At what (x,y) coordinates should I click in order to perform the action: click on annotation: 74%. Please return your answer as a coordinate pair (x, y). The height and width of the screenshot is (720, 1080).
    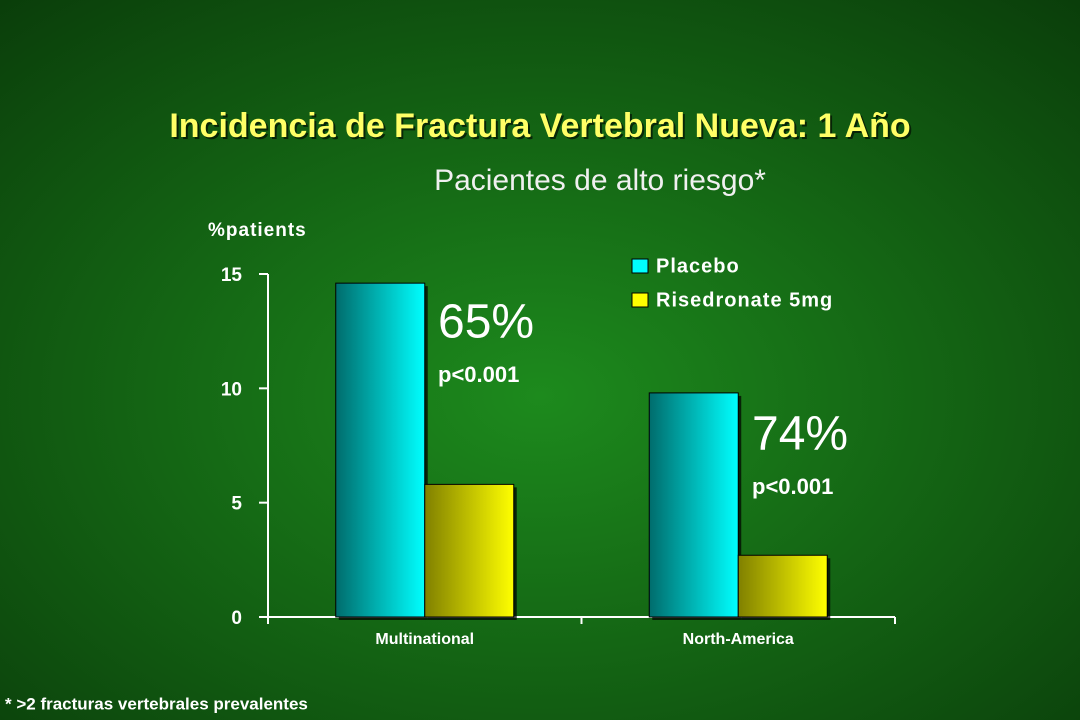
    Looking at the image, I should click on (800, 434).